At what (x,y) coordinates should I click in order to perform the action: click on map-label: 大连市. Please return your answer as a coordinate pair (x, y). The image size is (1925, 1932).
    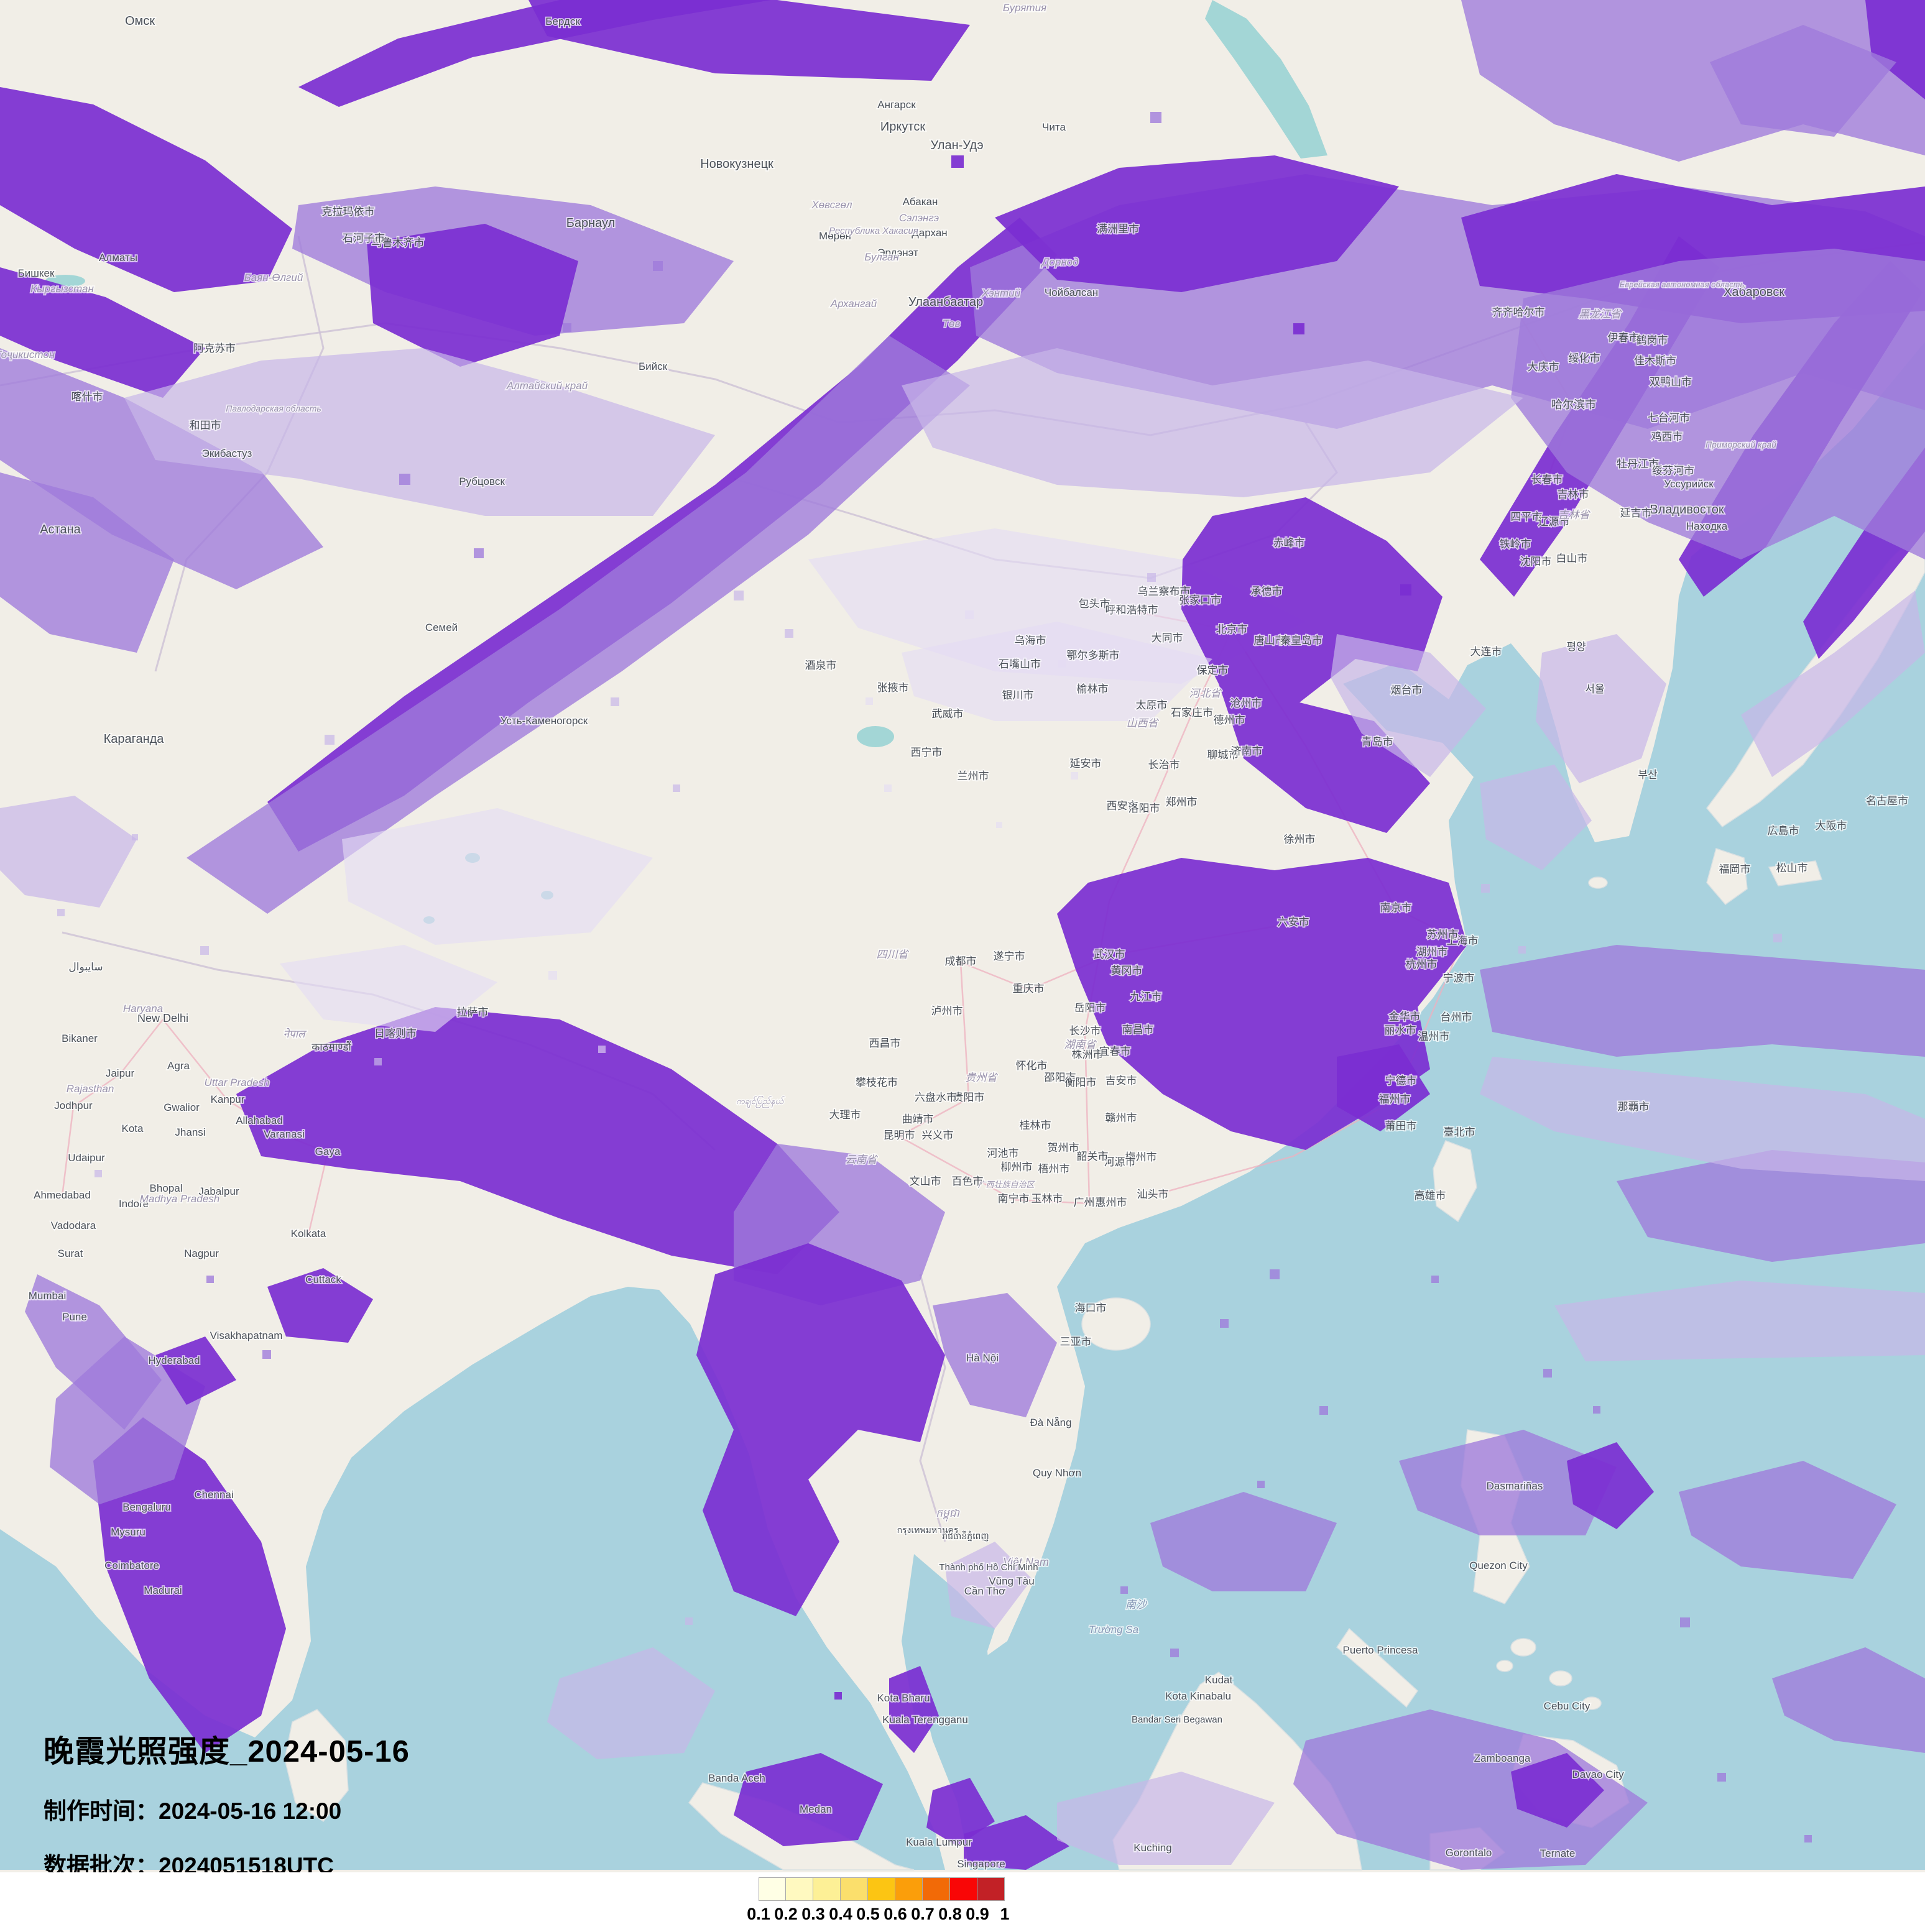
    Looking at the image, I should click on (1486, 652).